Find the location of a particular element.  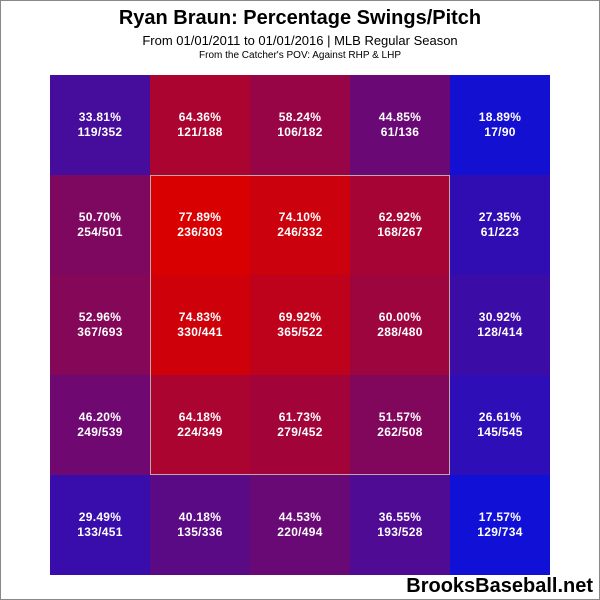

heatmap-cell-r2-c0: 52.96% 367/693 is located at coordinates (100, 325).